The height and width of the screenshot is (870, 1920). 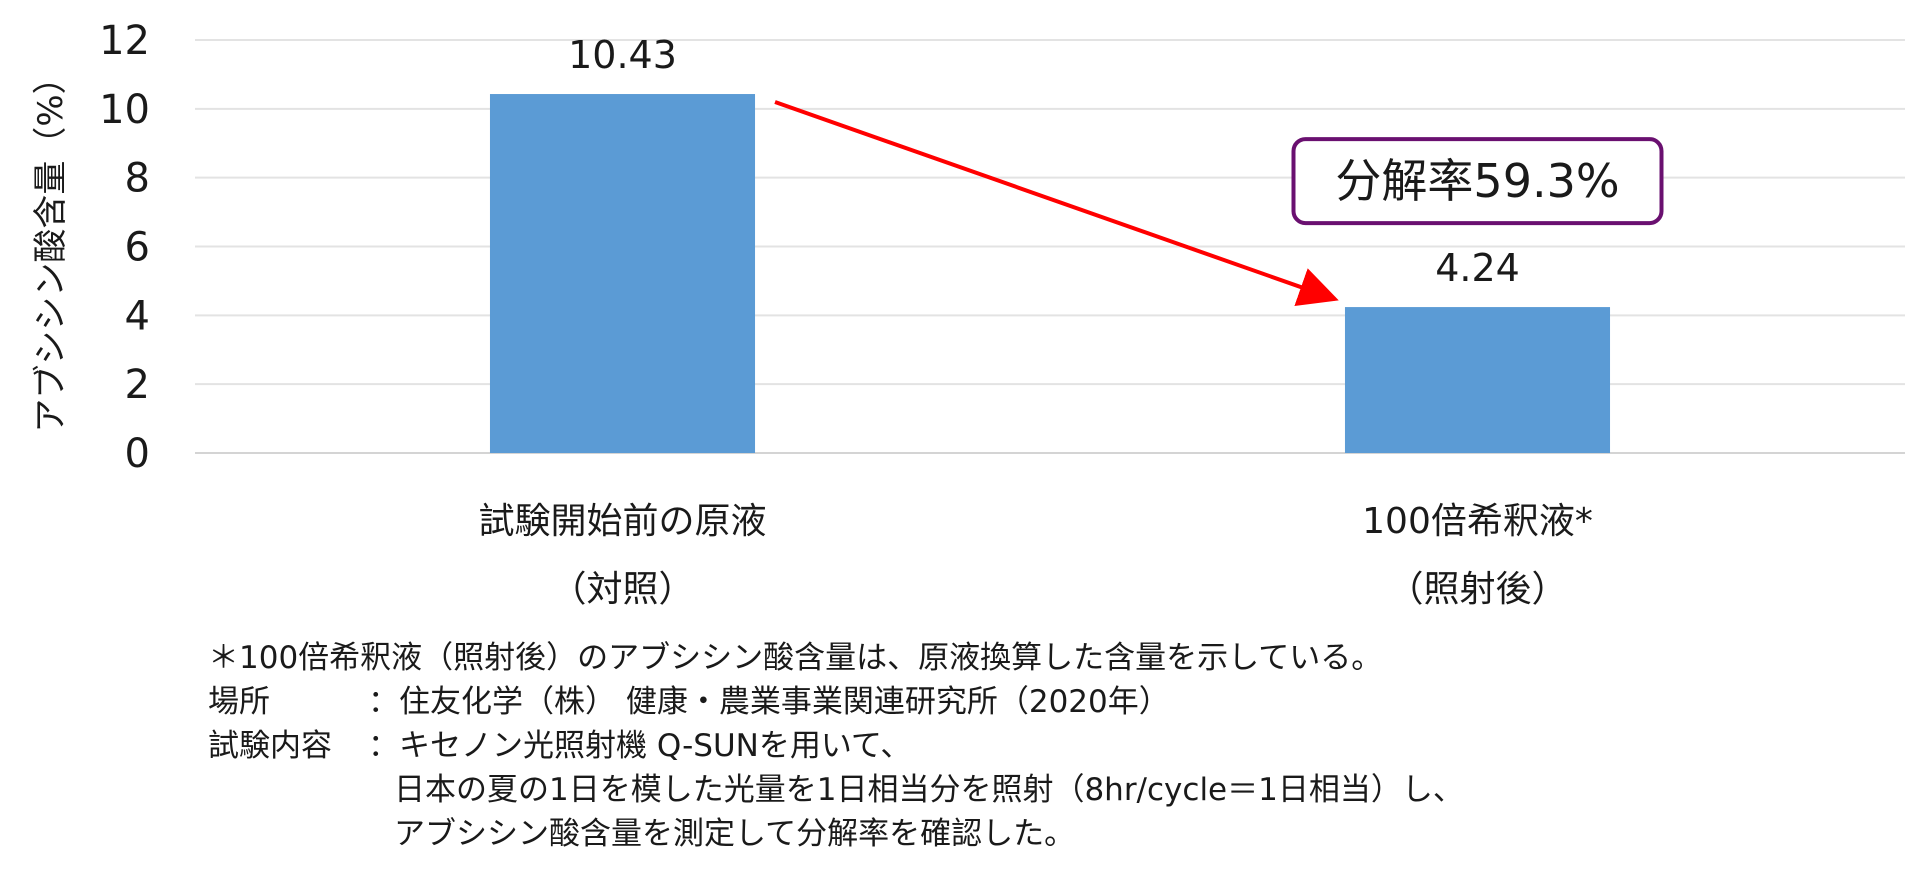 I want to click on y-tick-label: 10, so click(x=124, y=110).